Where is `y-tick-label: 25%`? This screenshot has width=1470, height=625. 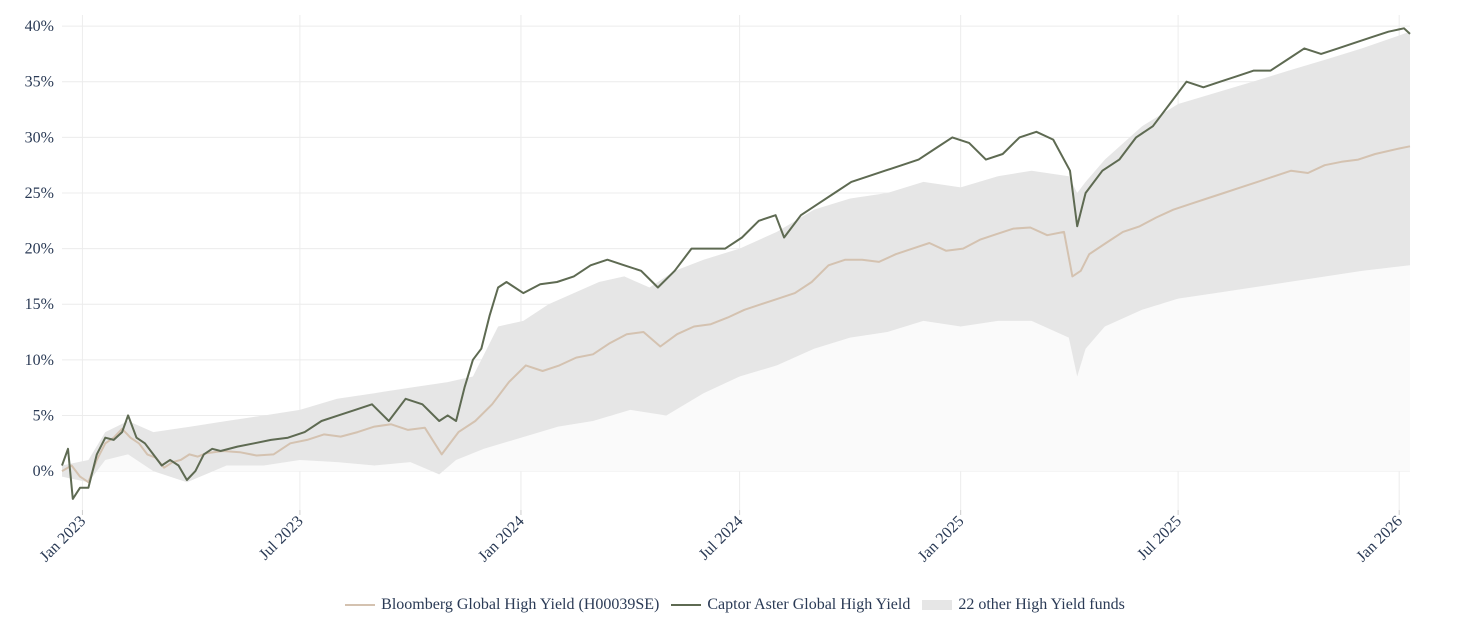 y-tick-label: 25% is located at coordinates (39, 193).